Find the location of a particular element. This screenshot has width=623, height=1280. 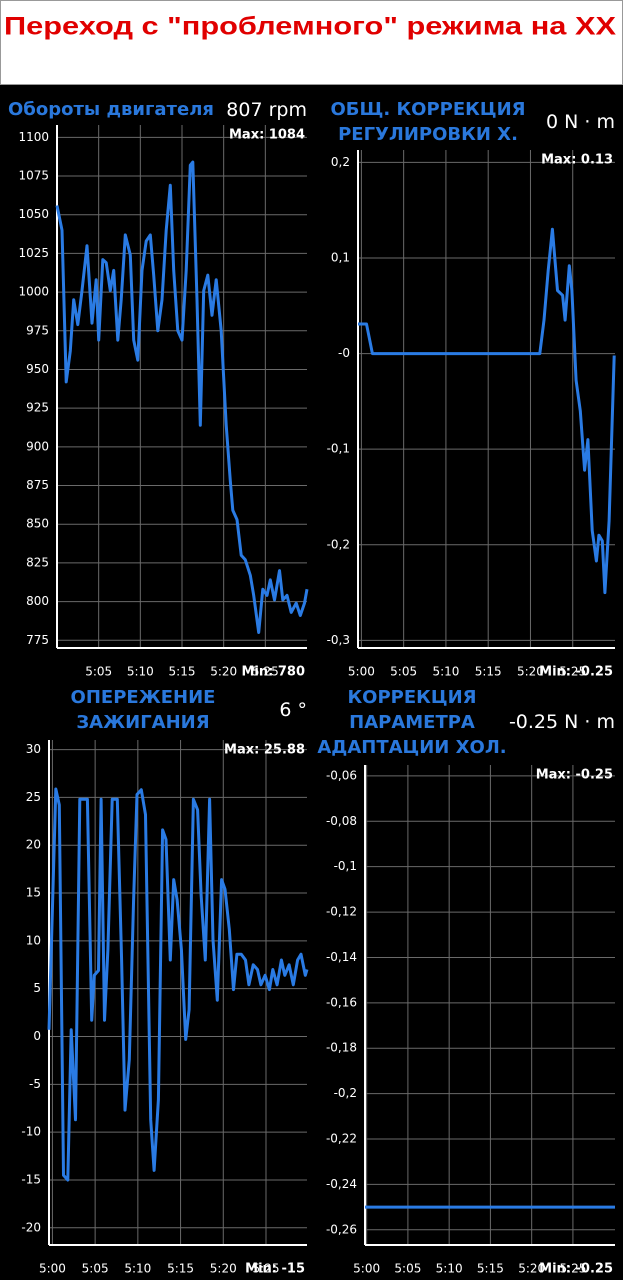

current-value-number: -0.25 is located at coordinates (533, 722).